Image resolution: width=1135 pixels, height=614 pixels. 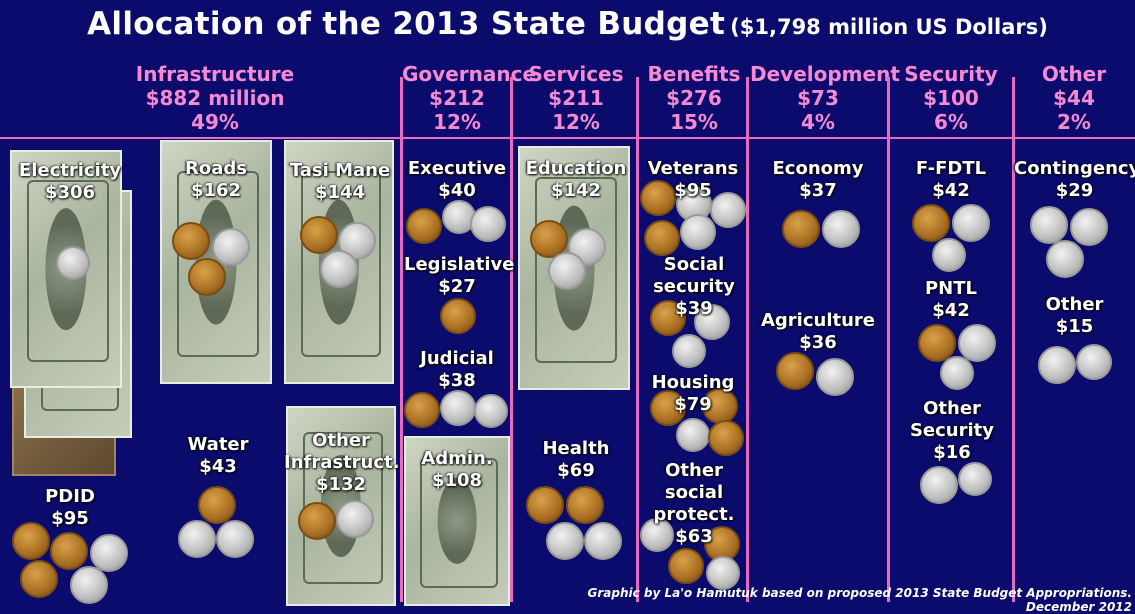 I want to click on item-label: Legislative, so click(x=459, y=264).